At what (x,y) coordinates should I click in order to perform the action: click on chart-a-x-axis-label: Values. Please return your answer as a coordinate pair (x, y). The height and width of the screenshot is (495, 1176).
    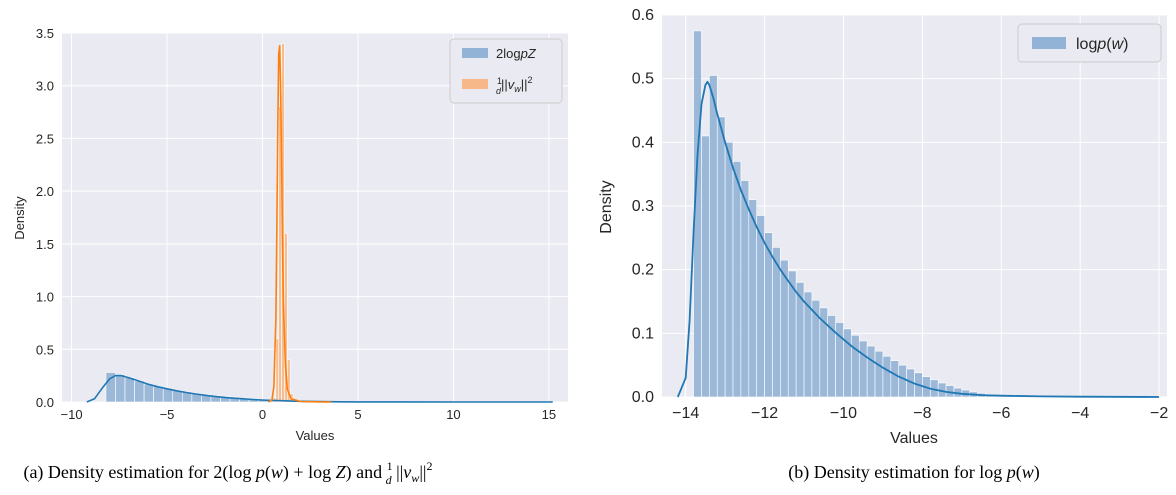
    Looking at the image, I should click on (315, 435).